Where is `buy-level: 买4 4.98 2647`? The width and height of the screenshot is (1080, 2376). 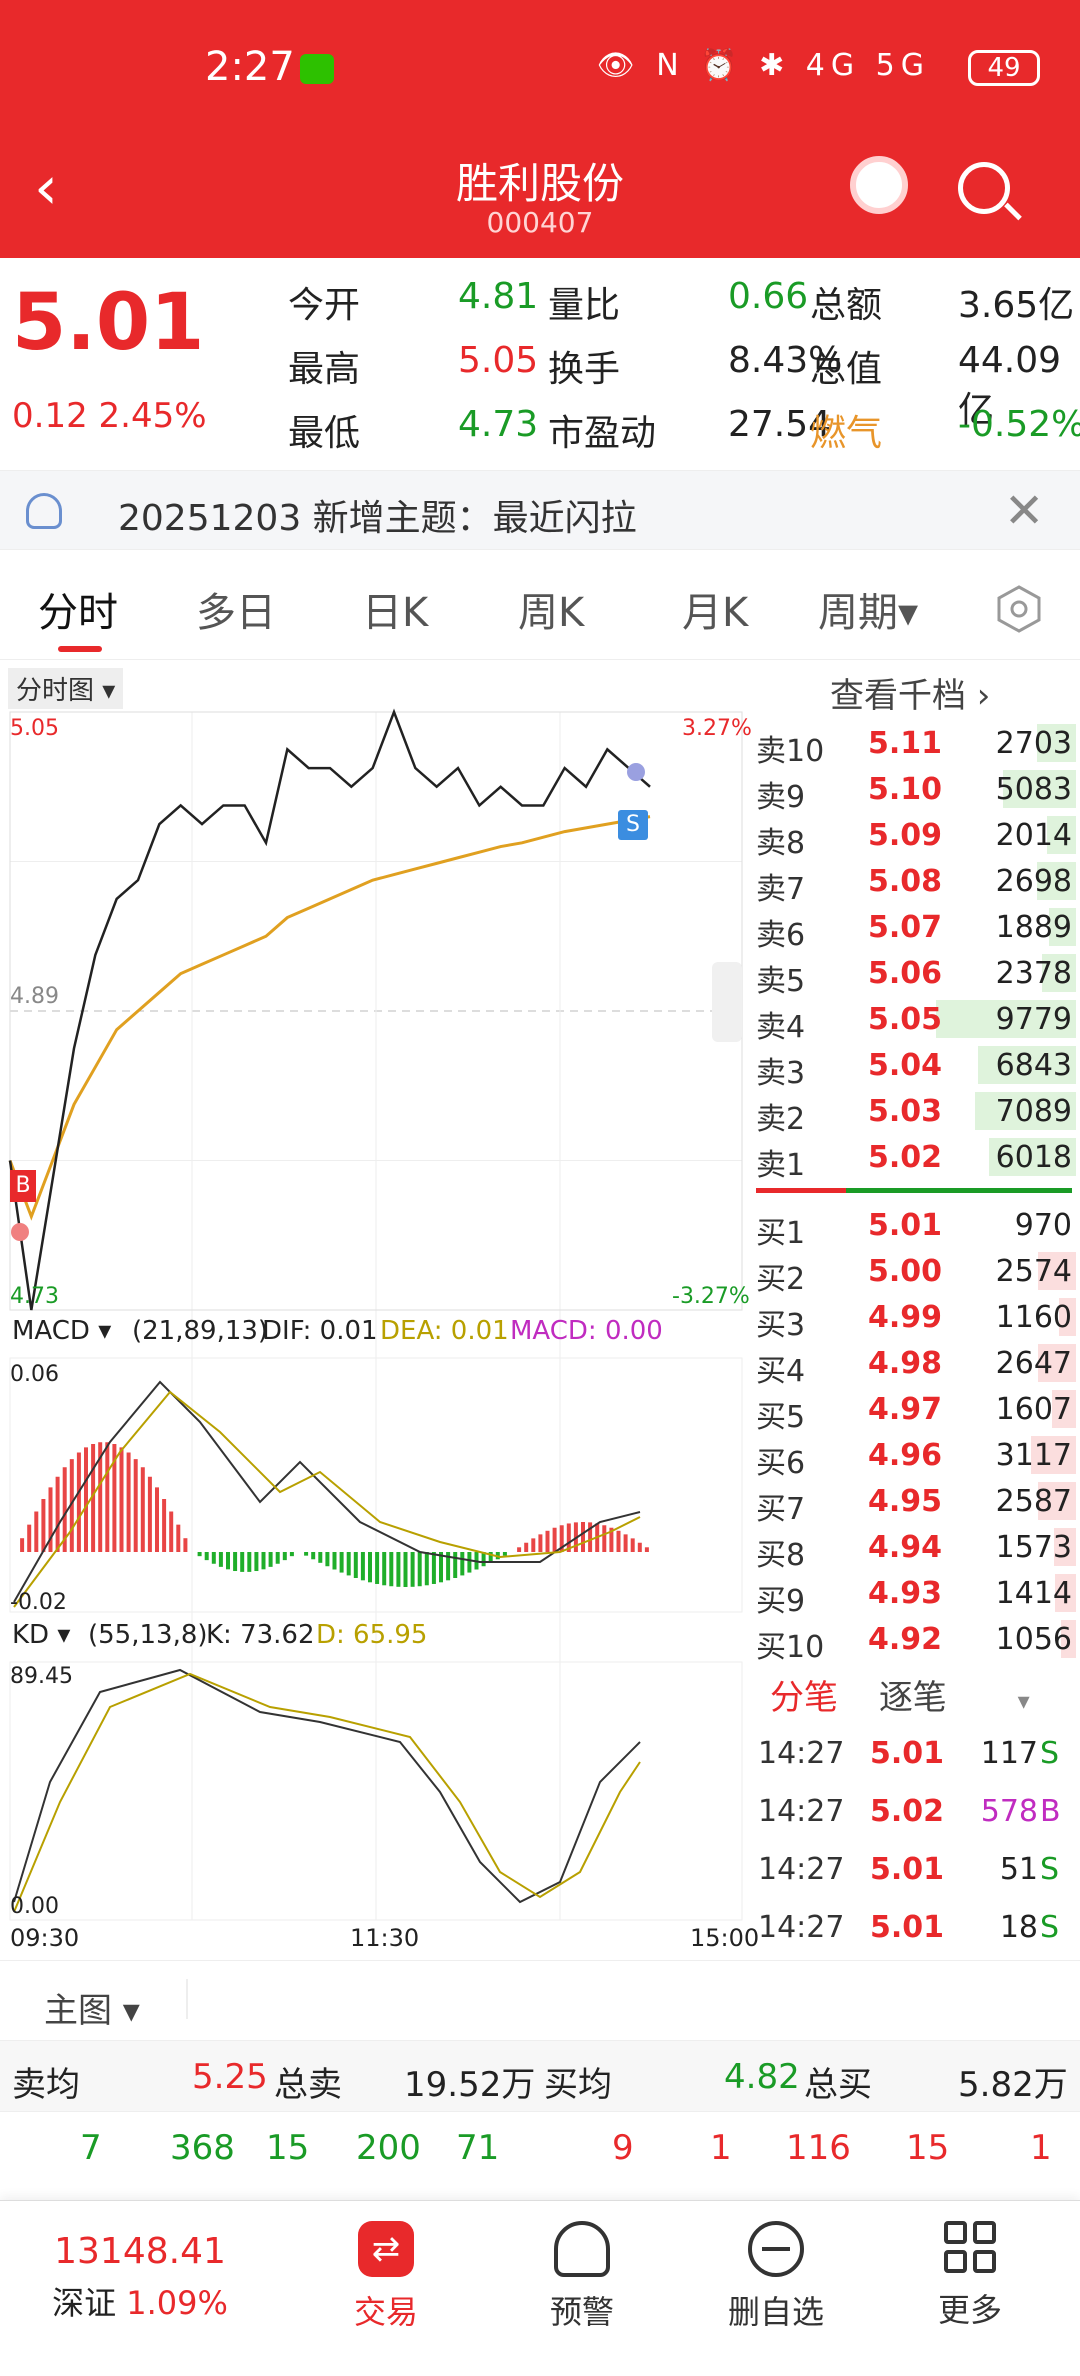
buy-level: 买4 4.98 2647 is located at coordinates (915, 1364).